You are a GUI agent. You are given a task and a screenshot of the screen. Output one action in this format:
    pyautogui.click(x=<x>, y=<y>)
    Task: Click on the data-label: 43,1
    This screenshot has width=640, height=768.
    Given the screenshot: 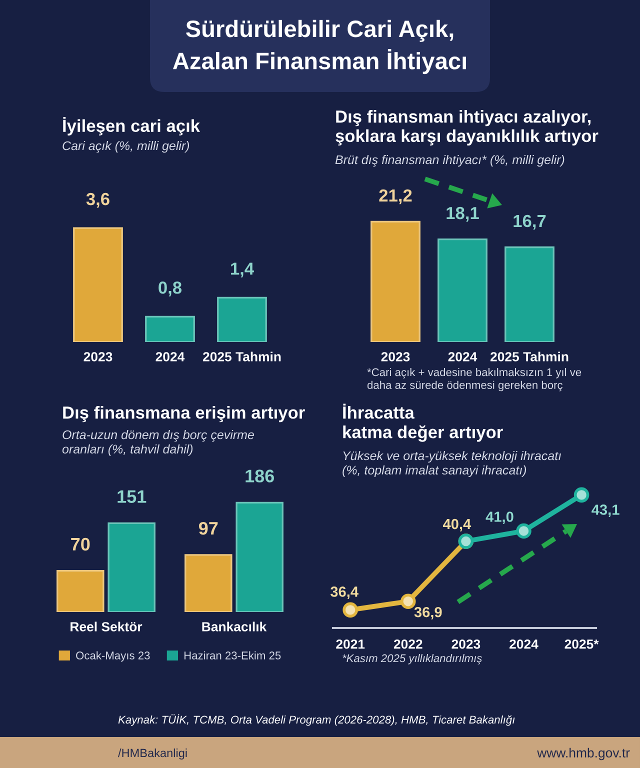 What is the action you would take?
    pyautogui.click(x=606, y=510)
    